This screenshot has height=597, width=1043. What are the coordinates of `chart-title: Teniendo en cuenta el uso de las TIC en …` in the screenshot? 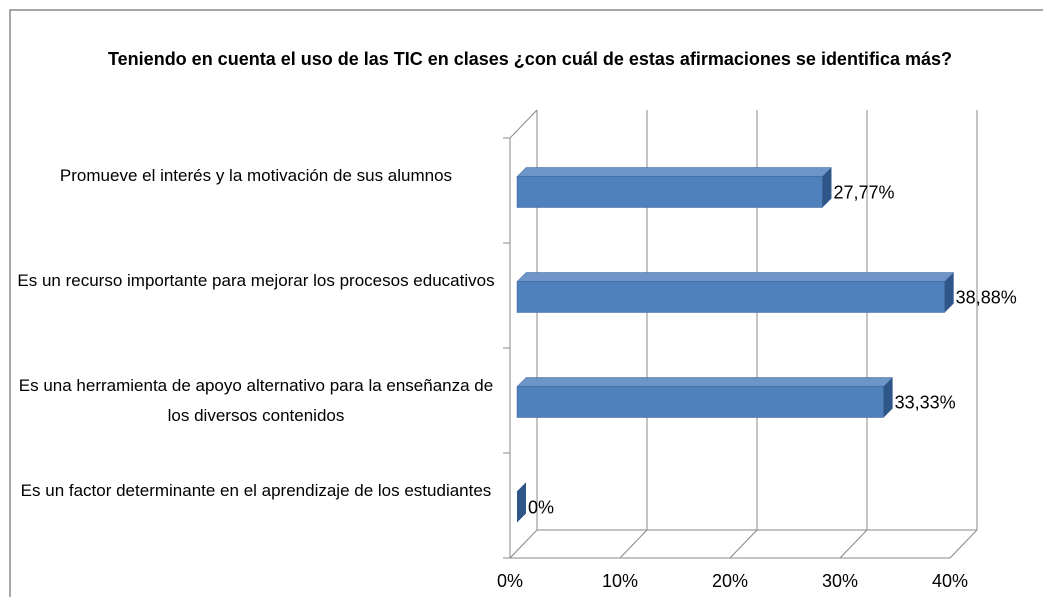 It's located at (530, 59).